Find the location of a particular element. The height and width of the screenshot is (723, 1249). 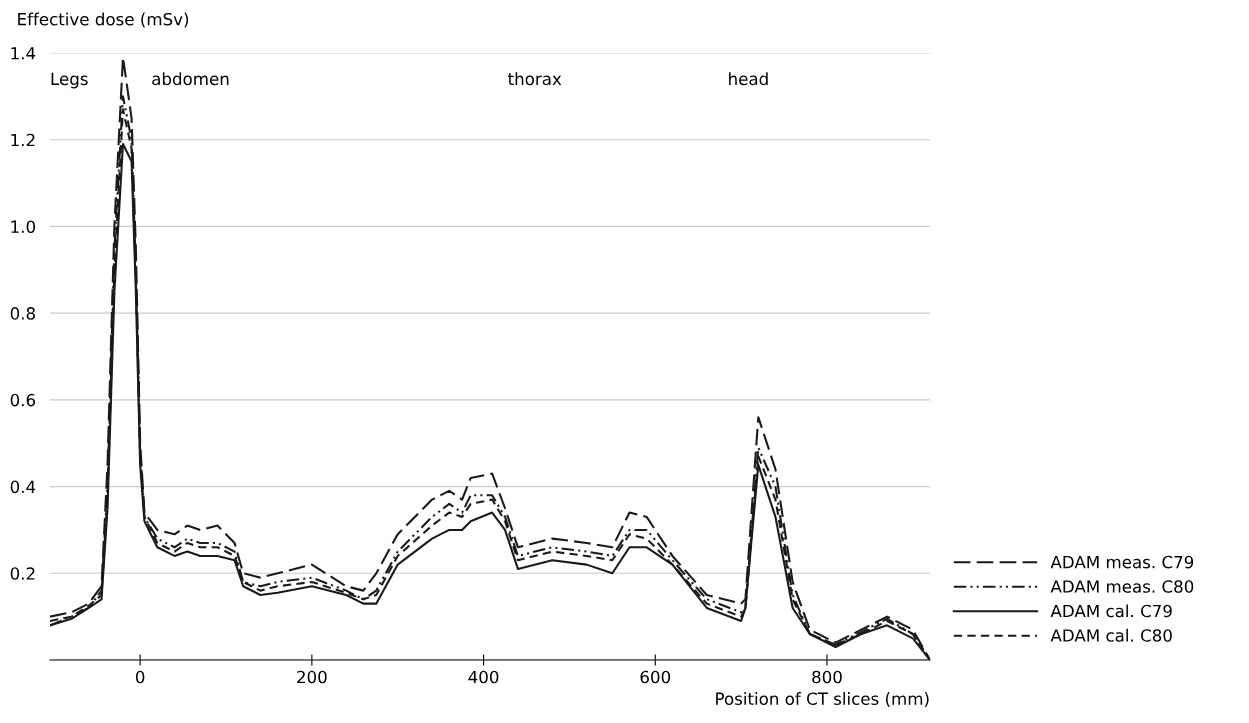

annotation: head is located at coordinates (748, 79).